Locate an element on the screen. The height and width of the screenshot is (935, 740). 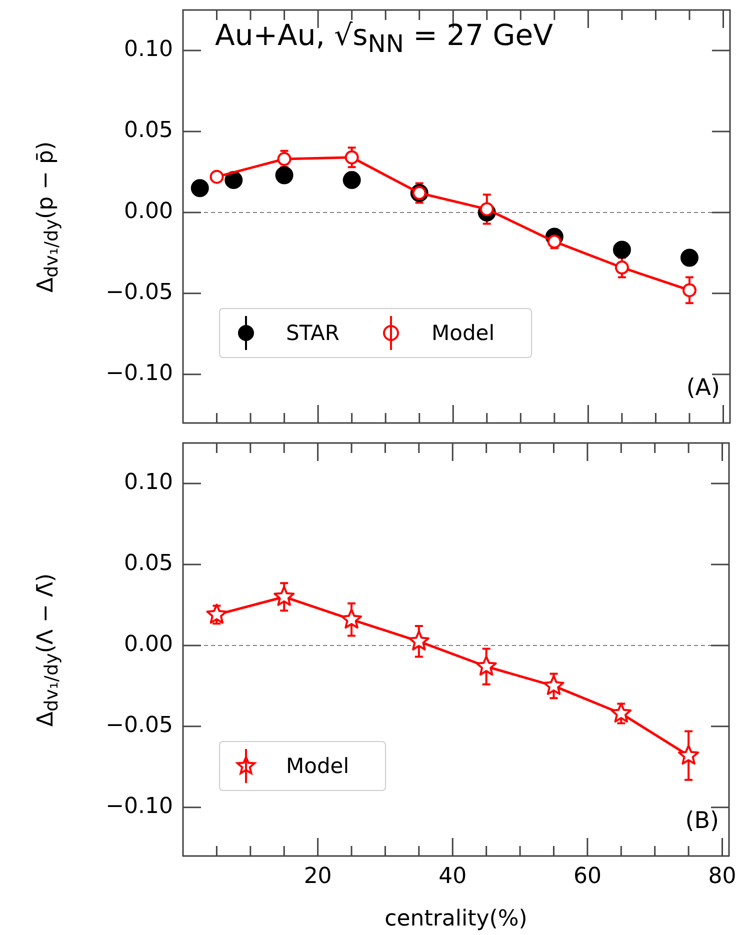
x-tick-label: 80 is located at coordinates (722, 876).